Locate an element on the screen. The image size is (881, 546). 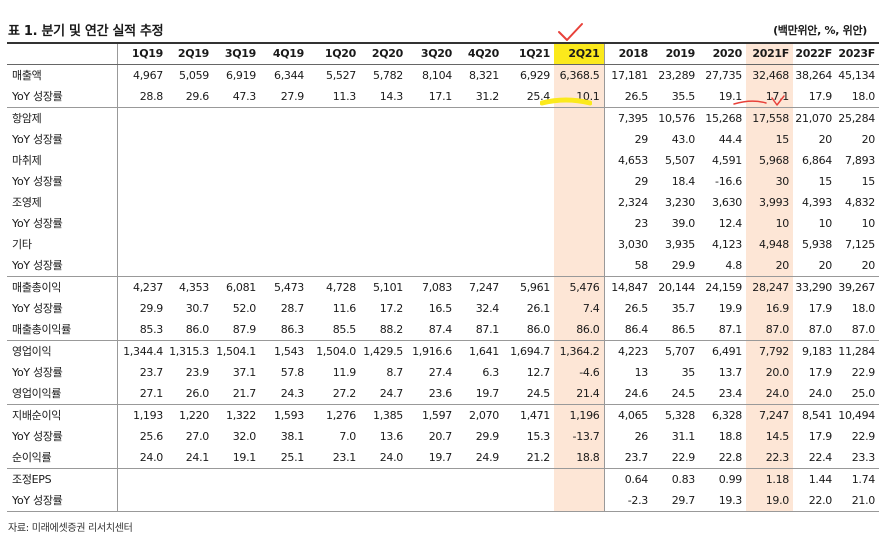
table-cell: 0.83 is located at coordinates (675, 479).